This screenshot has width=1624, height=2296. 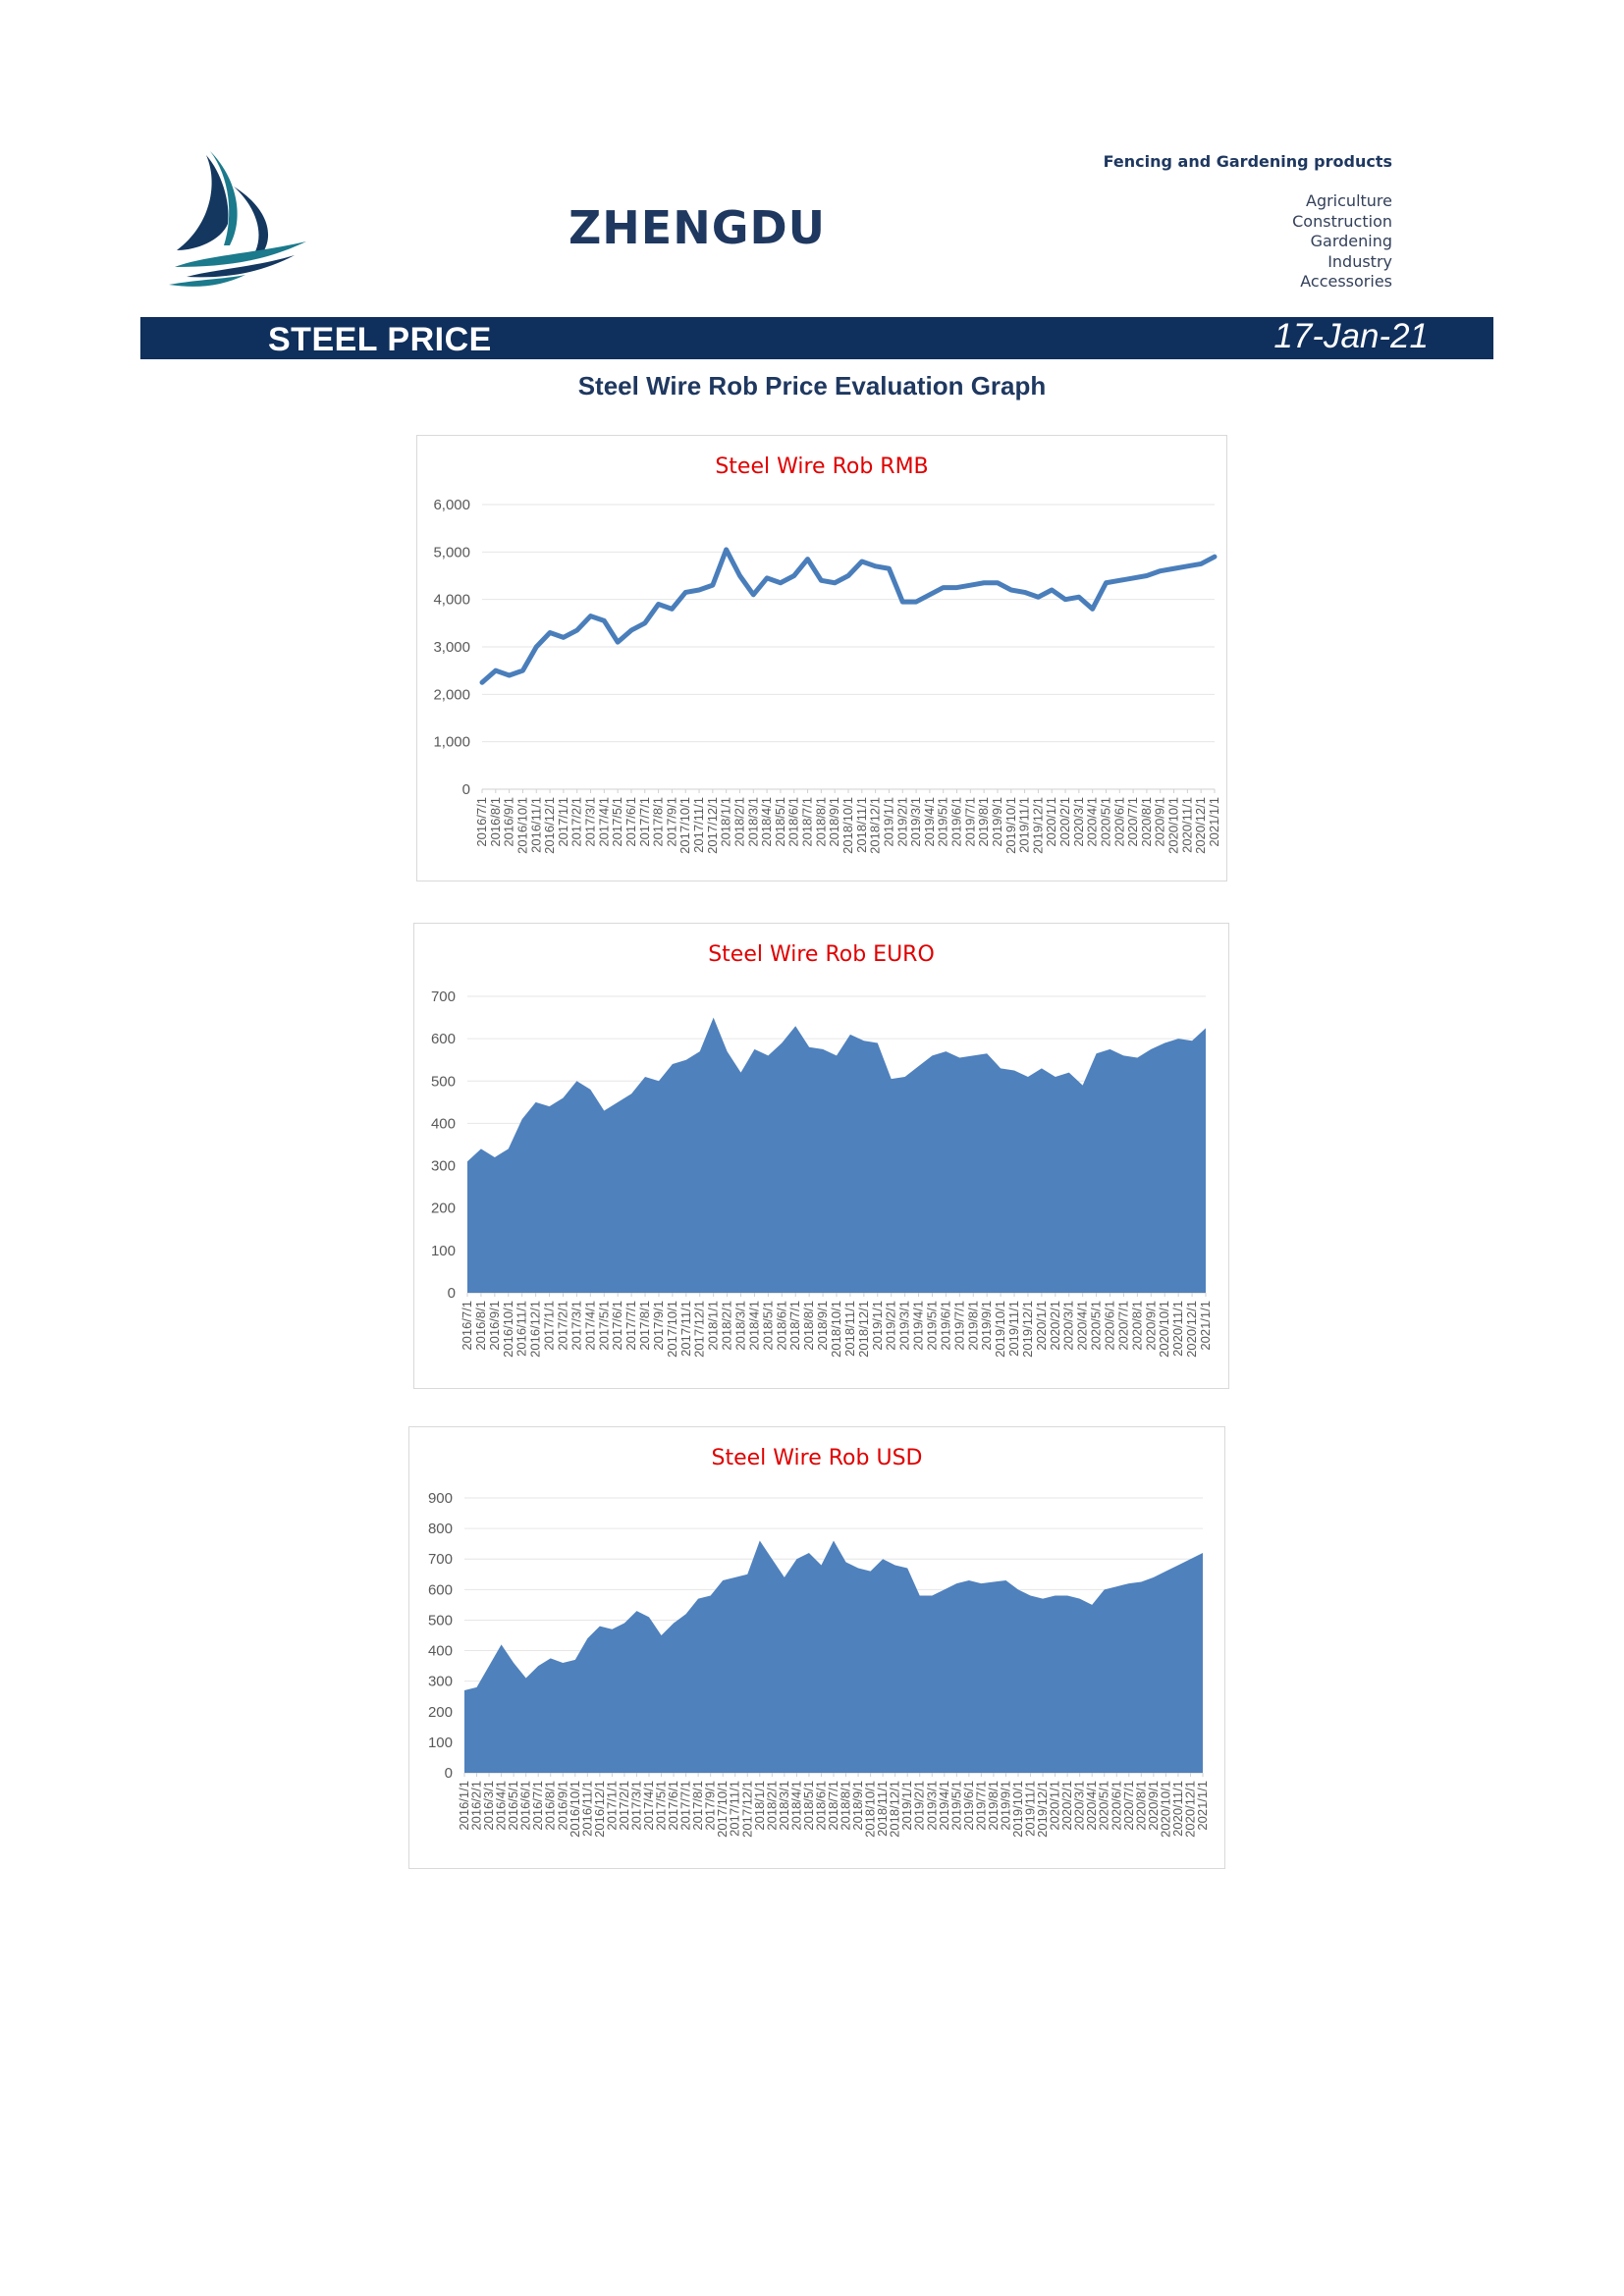 I want to click on category-item: Gardening, so click(x=1351, y=241).